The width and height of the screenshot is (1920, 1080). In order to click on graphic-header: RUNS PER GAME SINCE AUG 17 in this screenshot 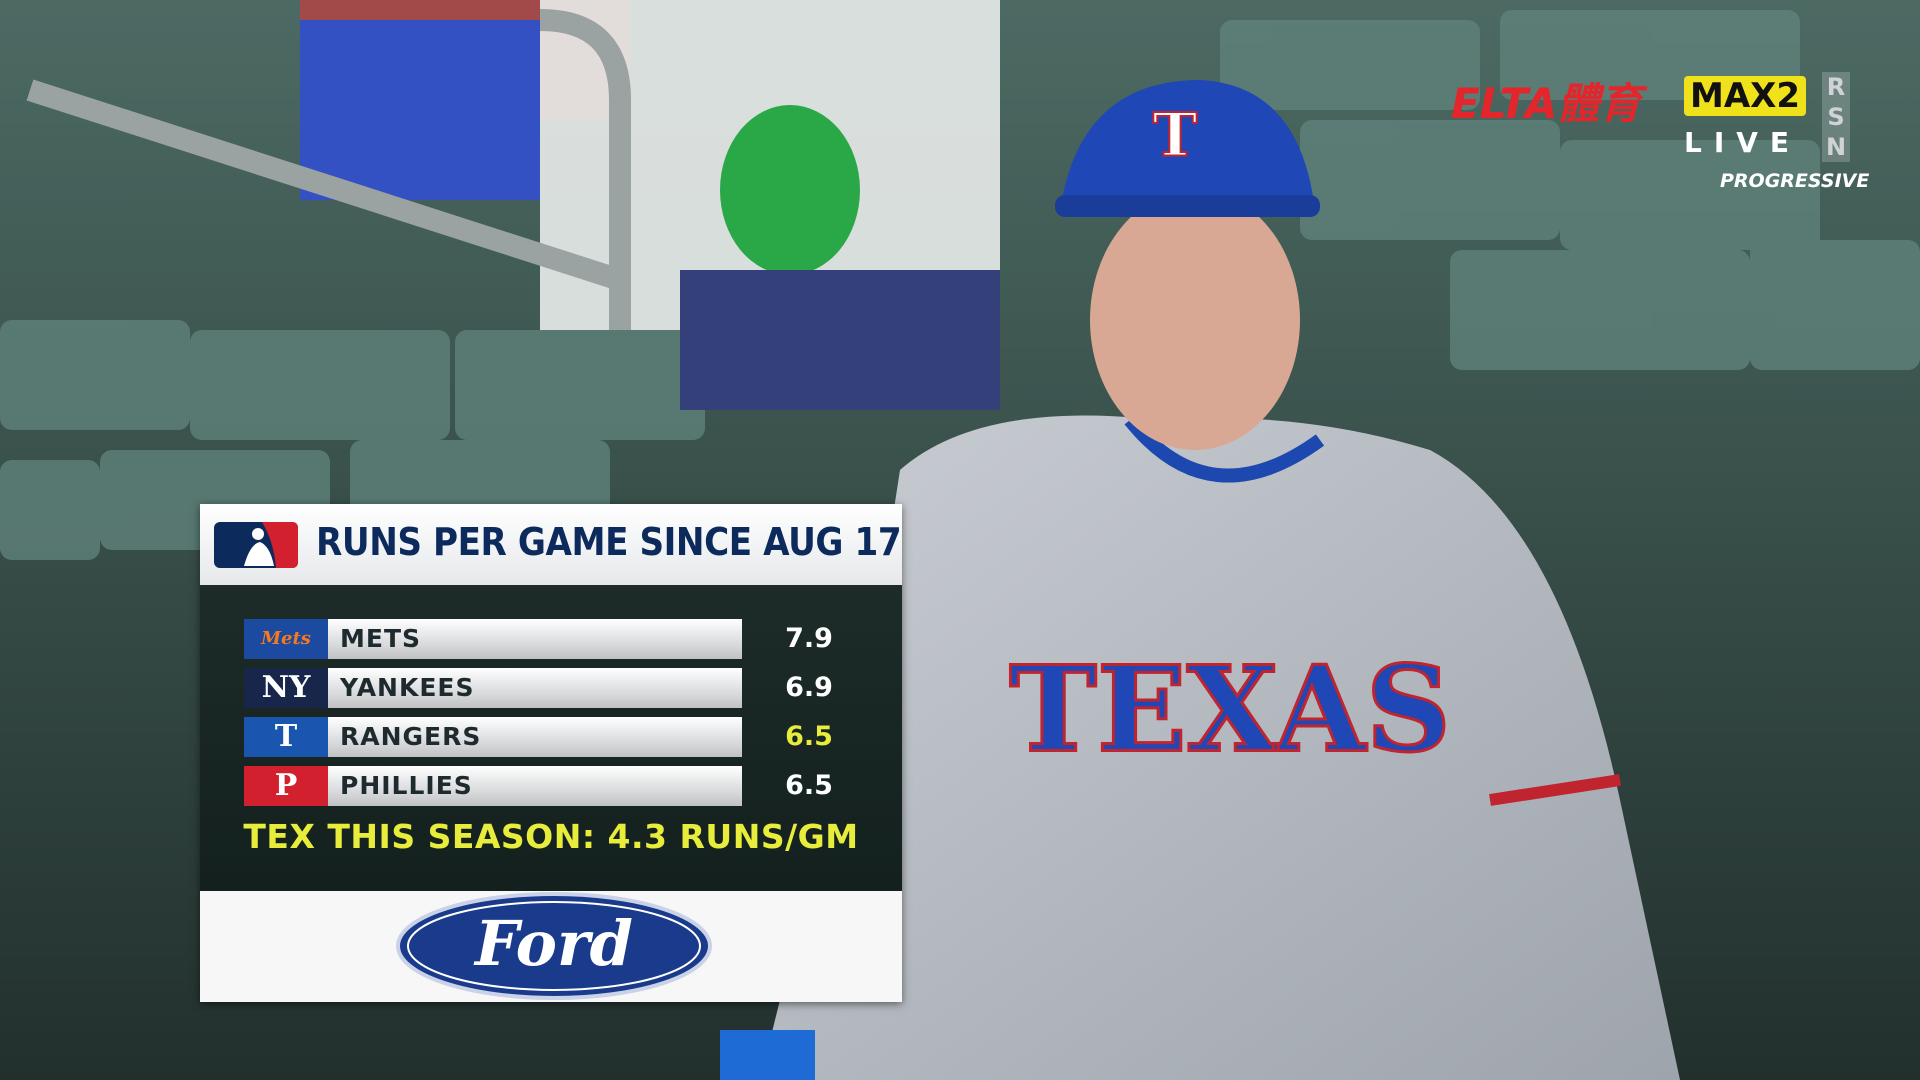, I will do `click(551, 544)`.